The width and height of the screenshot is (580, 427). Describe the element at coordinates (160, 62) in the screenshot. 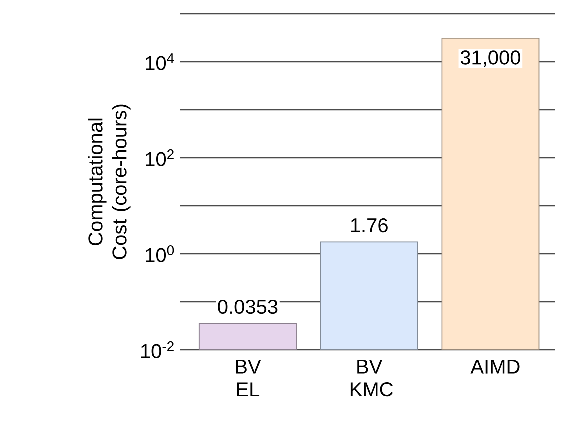

I see `y-tick-label: 10$^{4}$` at that location.